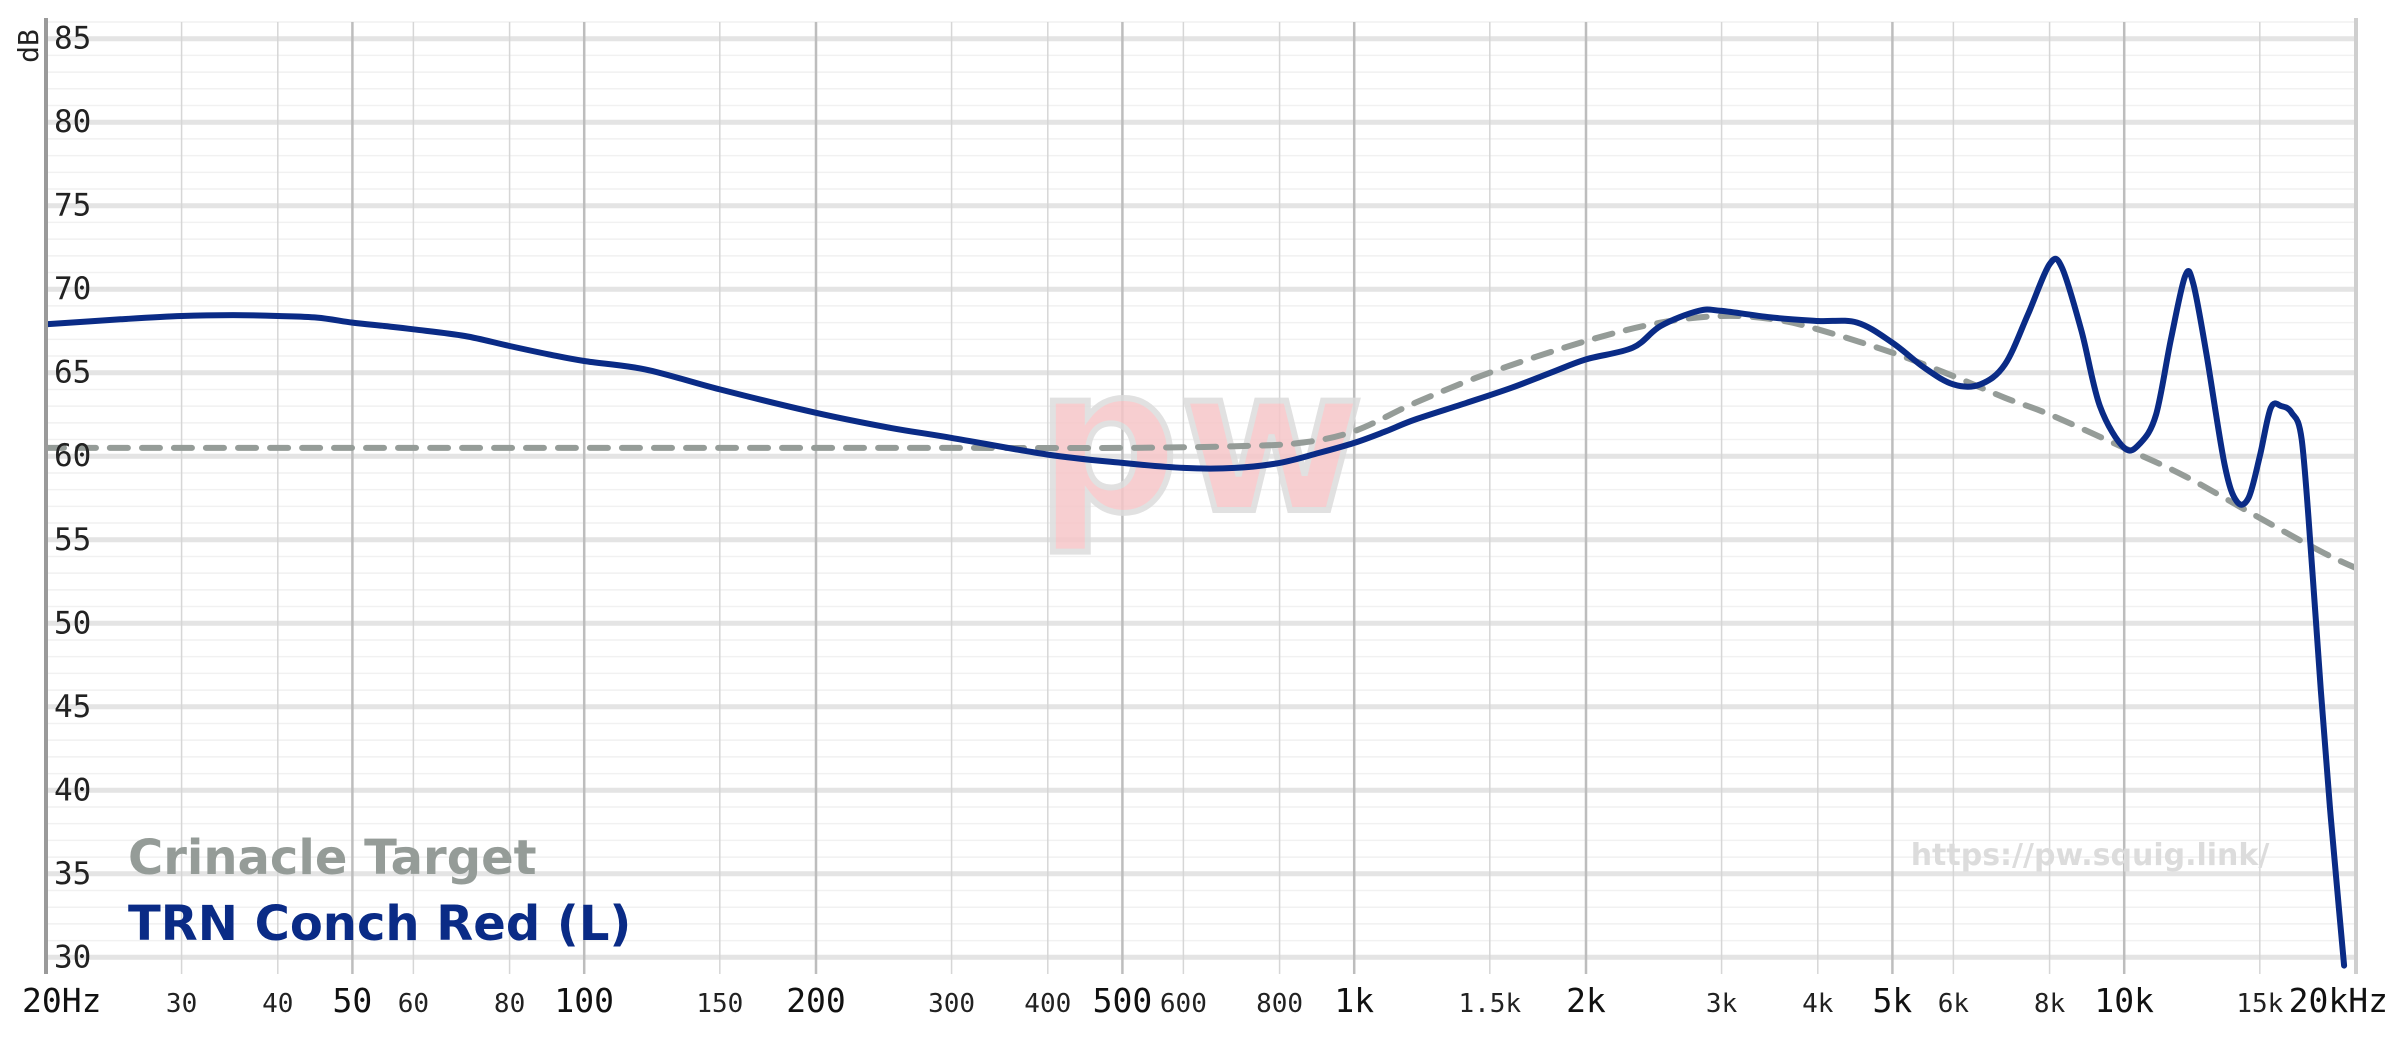  What do you see at coordinates (72, 707) in the screenshot?
I see `y-tick-label: 45` at bounding box center [72, 707].